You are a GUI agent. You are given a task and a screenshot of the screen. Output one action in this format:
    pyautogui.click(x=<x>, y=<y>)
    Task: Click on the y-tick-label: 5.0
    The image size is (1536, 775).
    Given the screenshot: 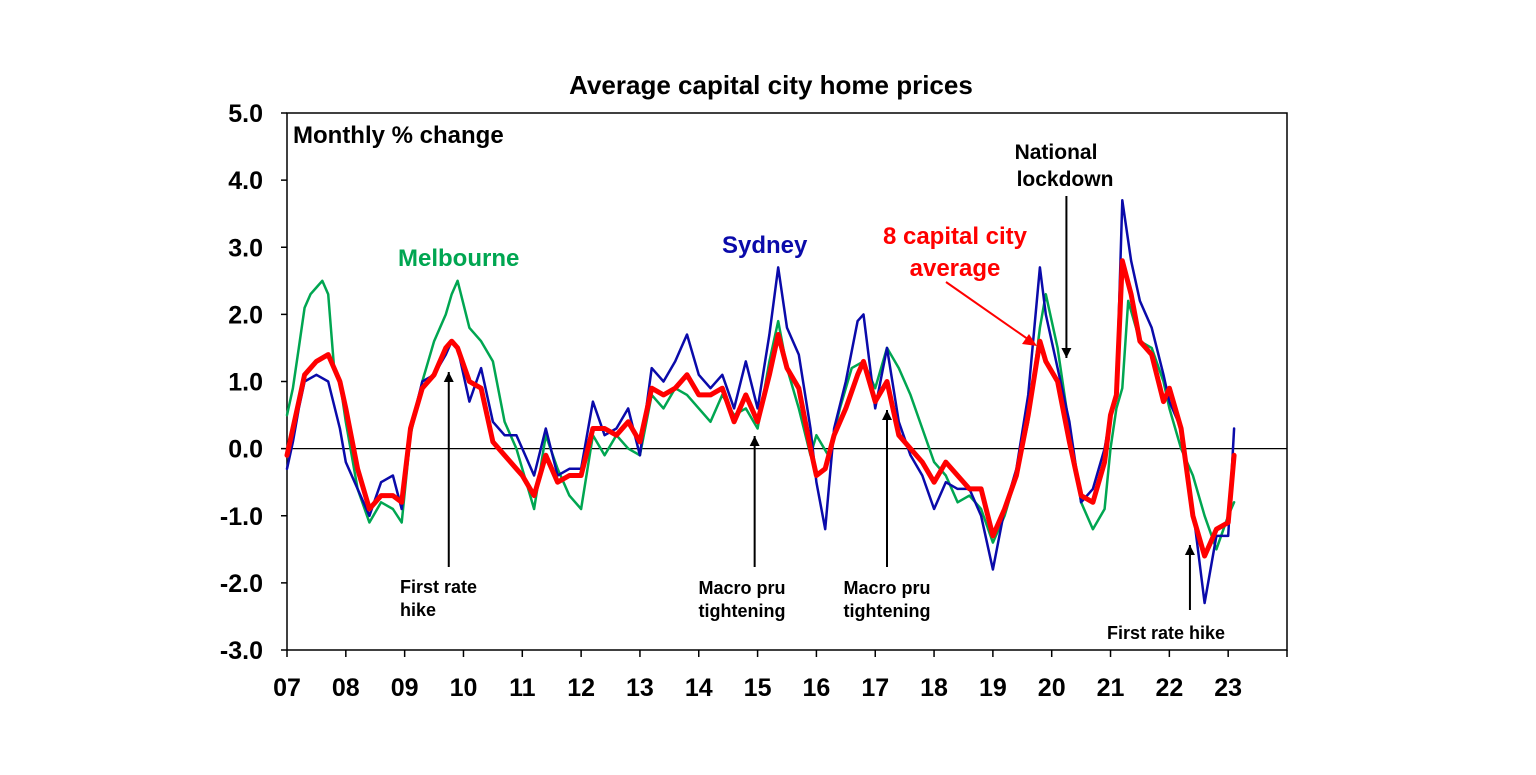 What is the action you would take?
    pyautogui.click(x=245, y=114)
    